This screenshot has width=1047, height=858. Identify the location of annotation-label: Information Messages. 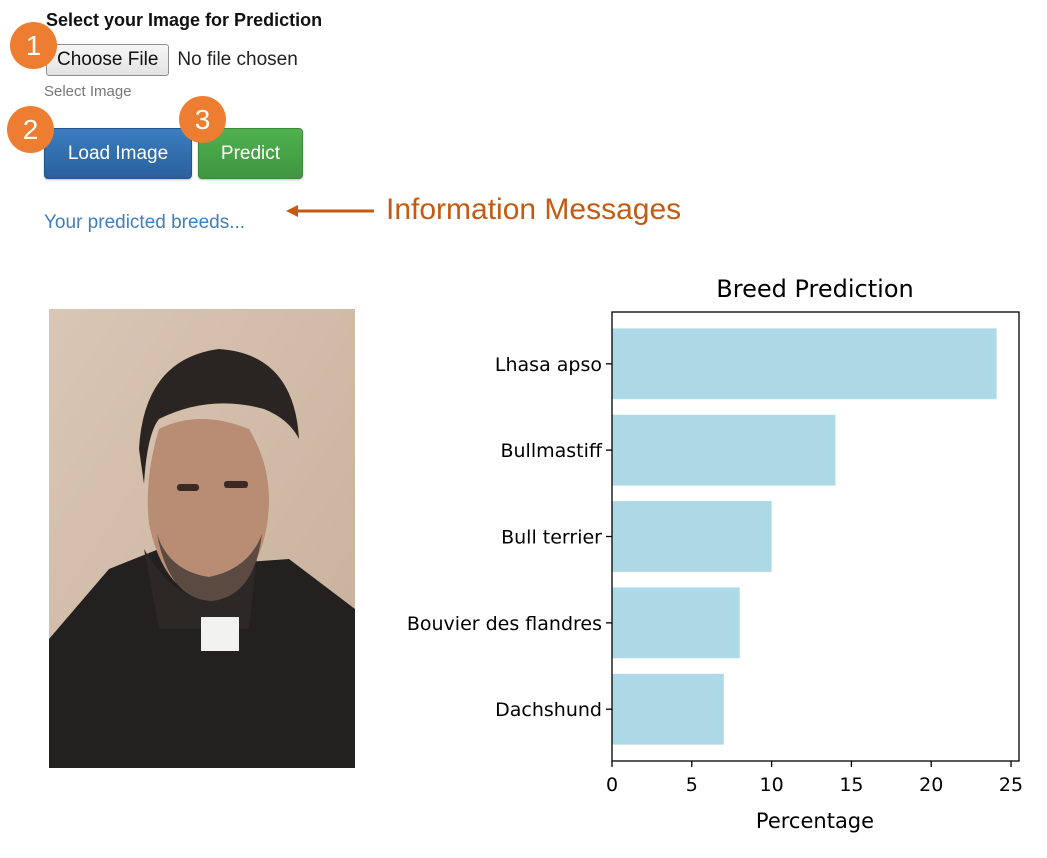
(534, 209).